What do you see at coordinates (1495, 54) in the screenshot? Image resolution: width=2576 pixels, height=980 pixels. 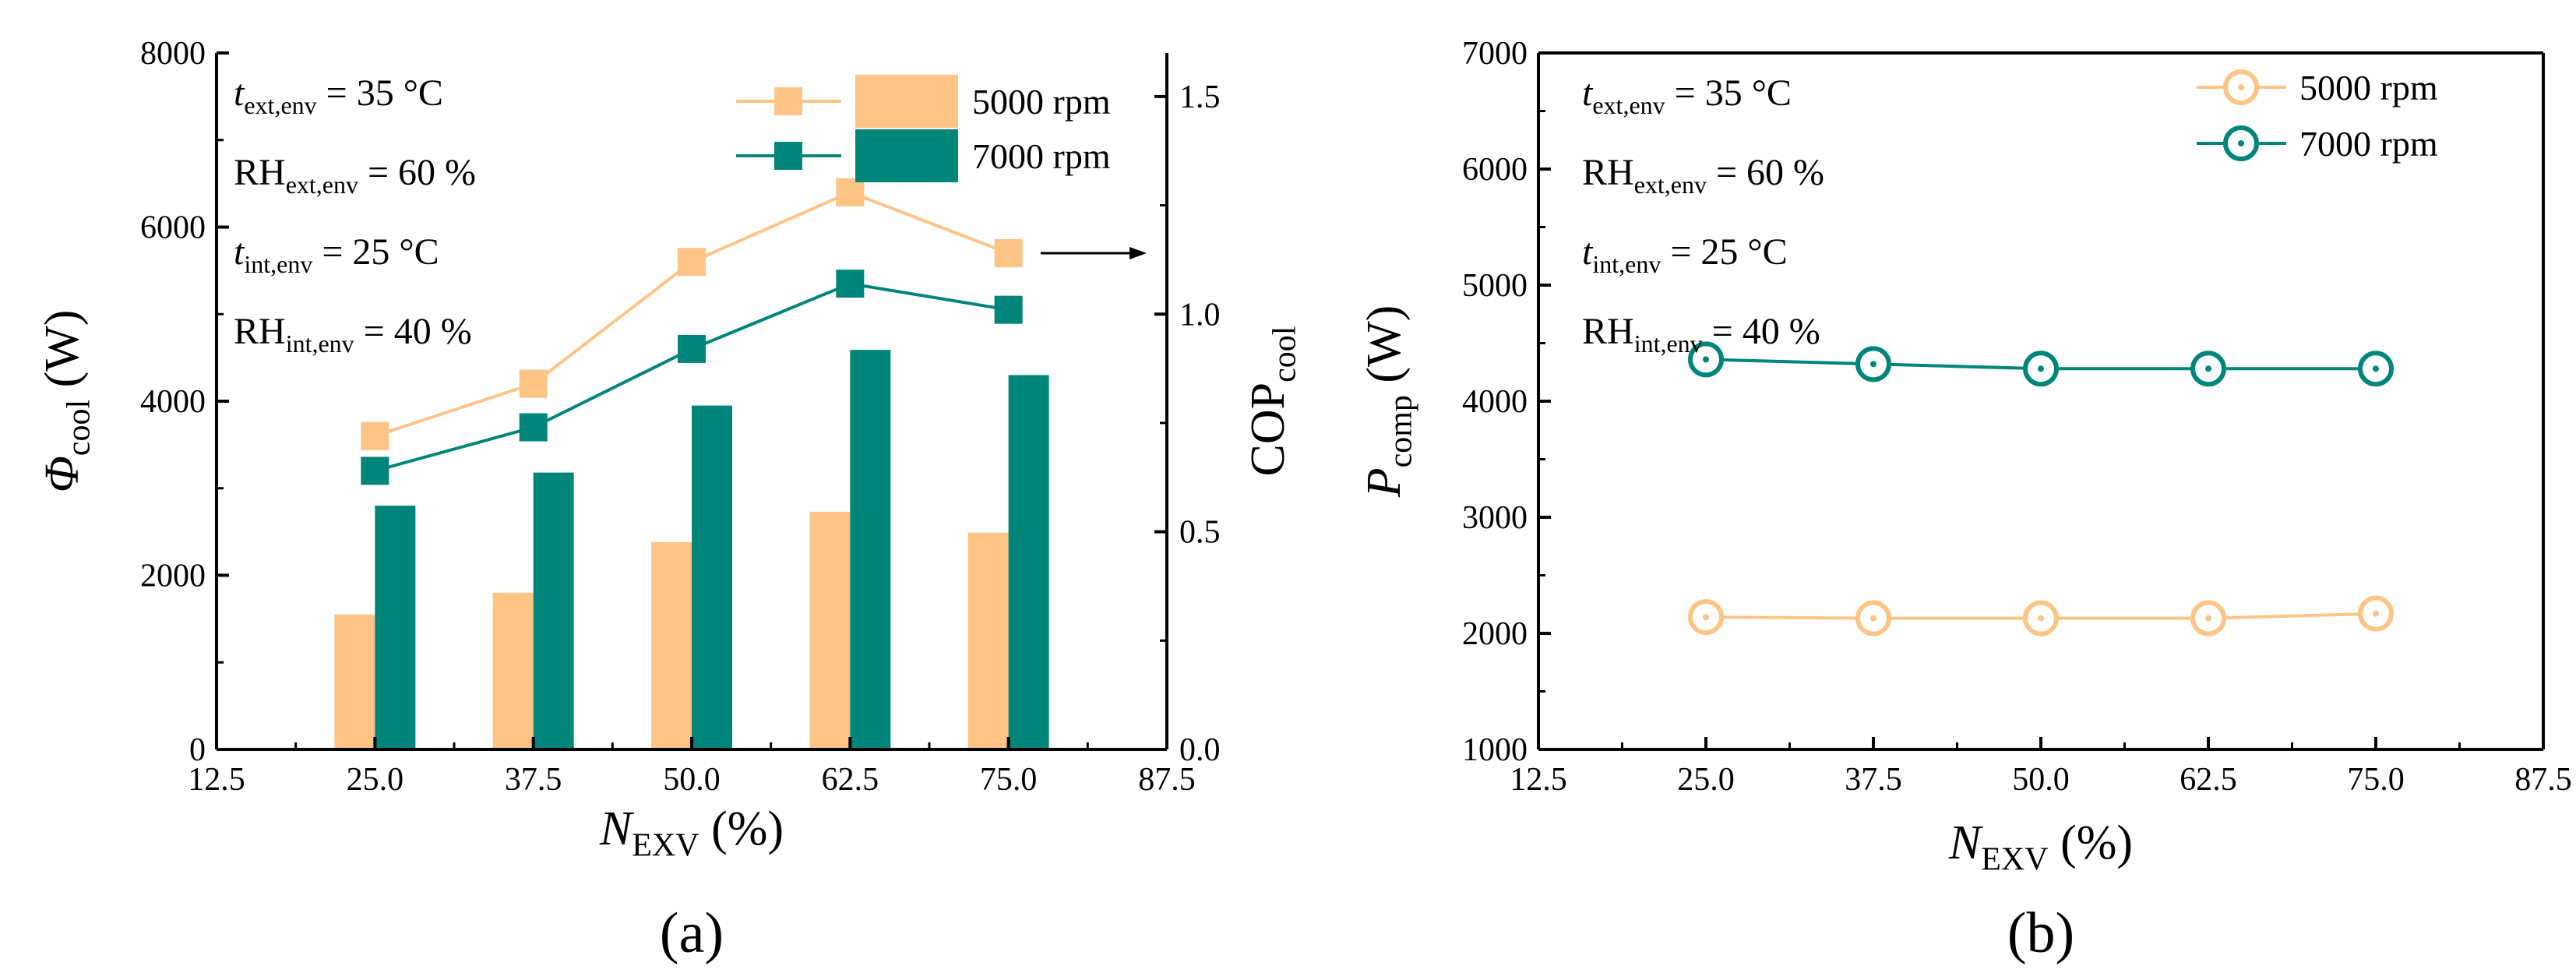 I see `y-tick-label: 7000` at bounding box center [1495, 54].